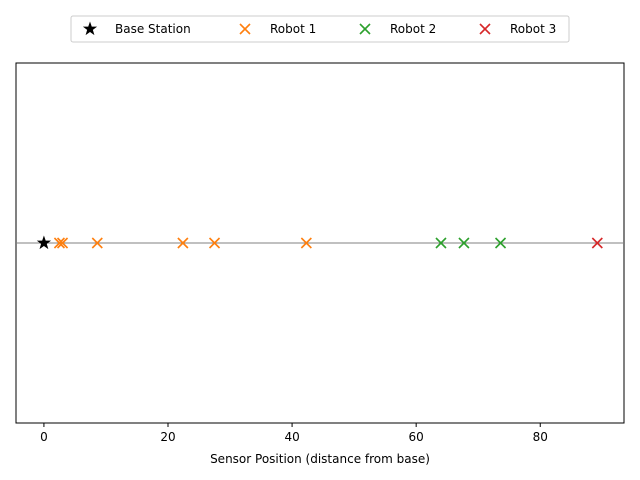 The width and height of the screenshot is (640, 480). Describe the element at coordinates (153, 29) in the screenshot. I see `legend-label-base-station: Base Station` at that location.